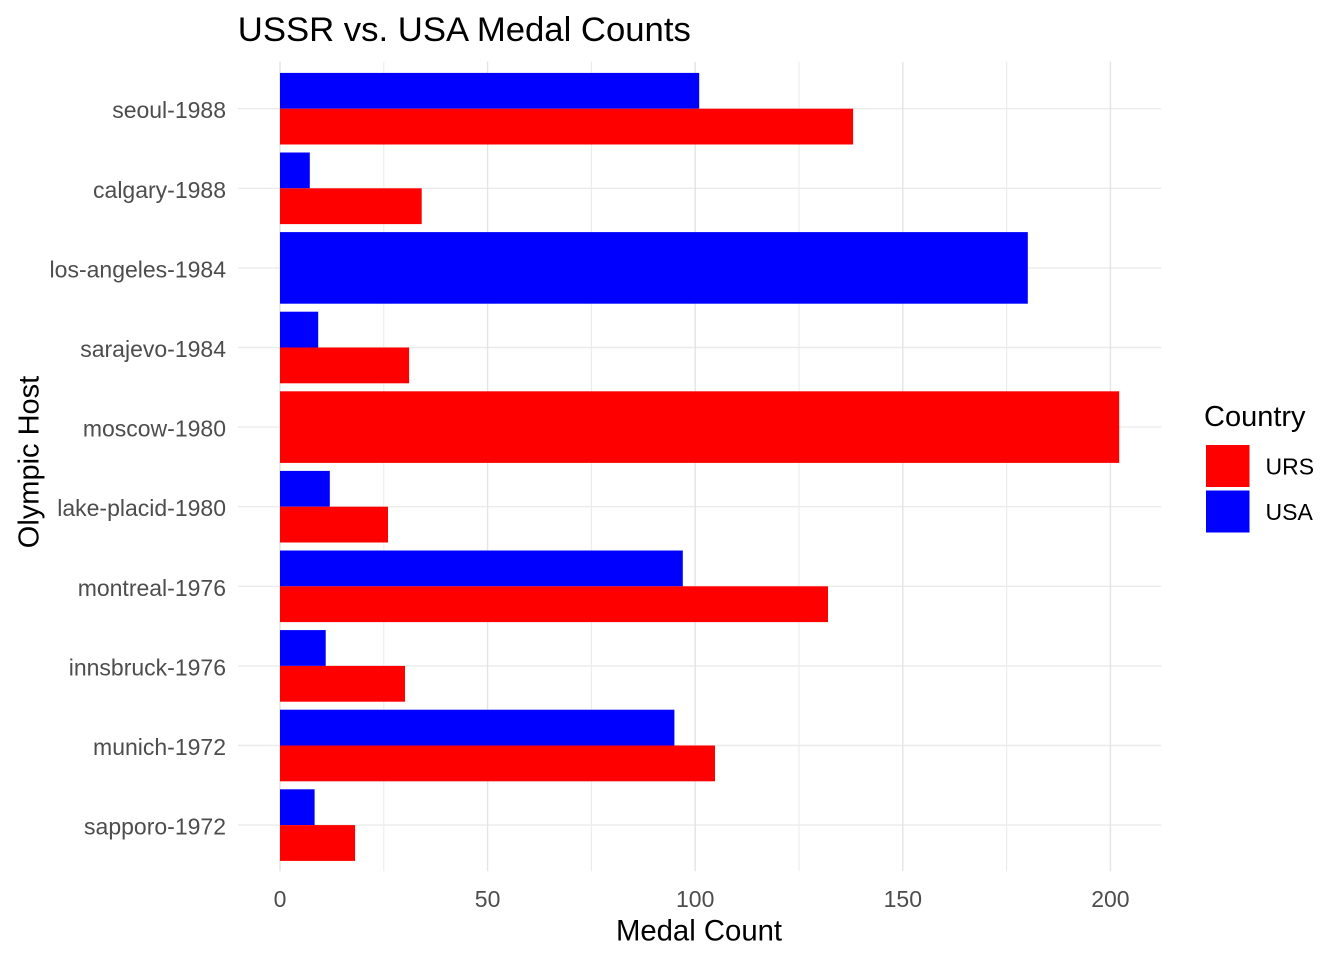 This screenshot has height=960, width=1344. Describe the element at coordinates (141, 508) in the screenshot. I see `svg-text: lake-placid-1980` at that location.